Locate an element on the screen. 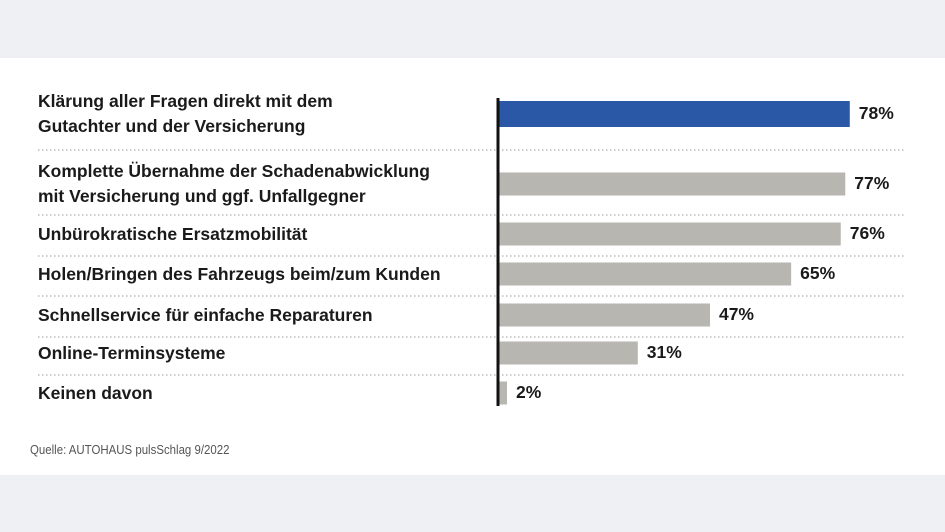 The height and width of the screenshot is (532, 945). value-label: 78% is located at coordinates (876, 113).